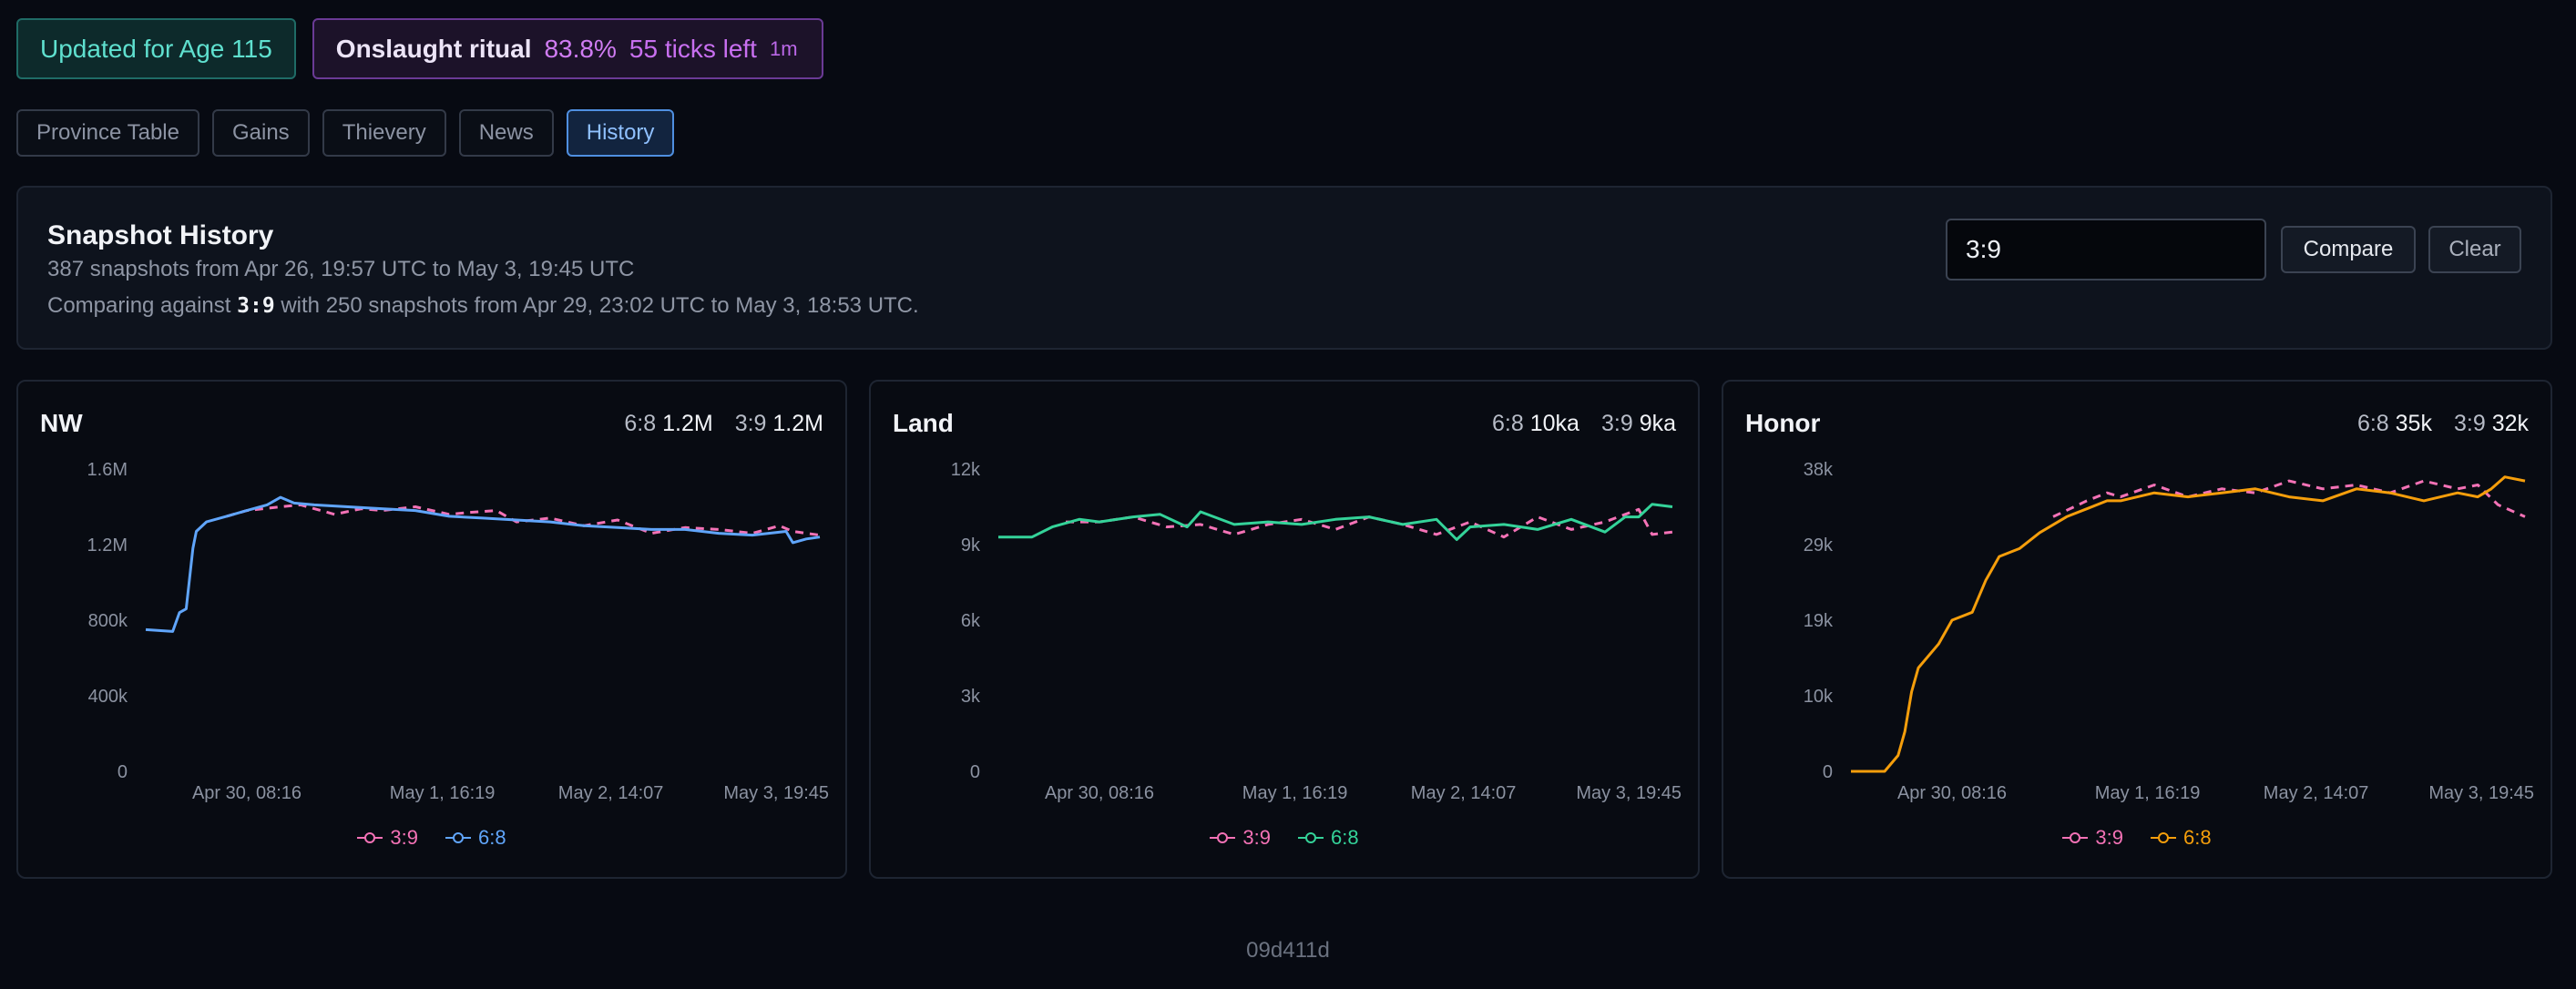 The width and height of the screenshot is (2576, 989). What do you see at coordinates (580, 48) in the screenshot?
I see `ritual-percent: 83.8%` at bounding box center [580, 48].